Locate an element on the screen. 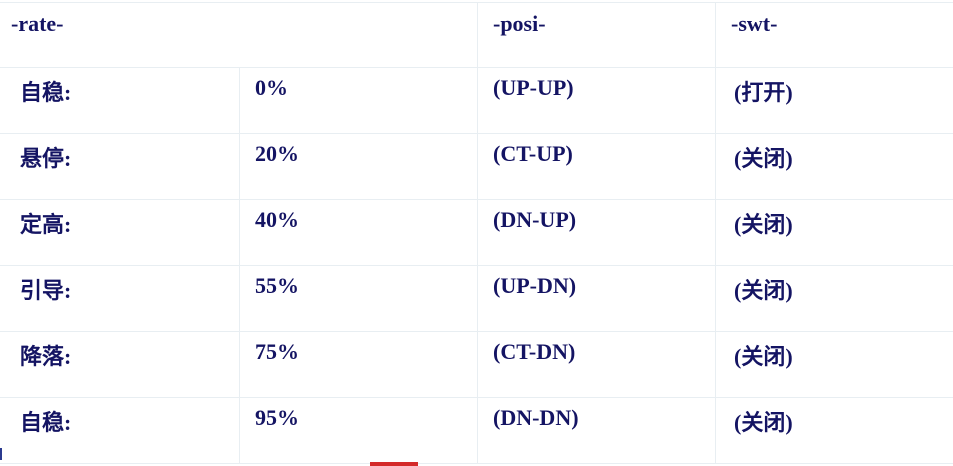 Image resolution: width=953 pixels, height=466 pixels. rate-value: 0% is located at coordinates (271, 87).